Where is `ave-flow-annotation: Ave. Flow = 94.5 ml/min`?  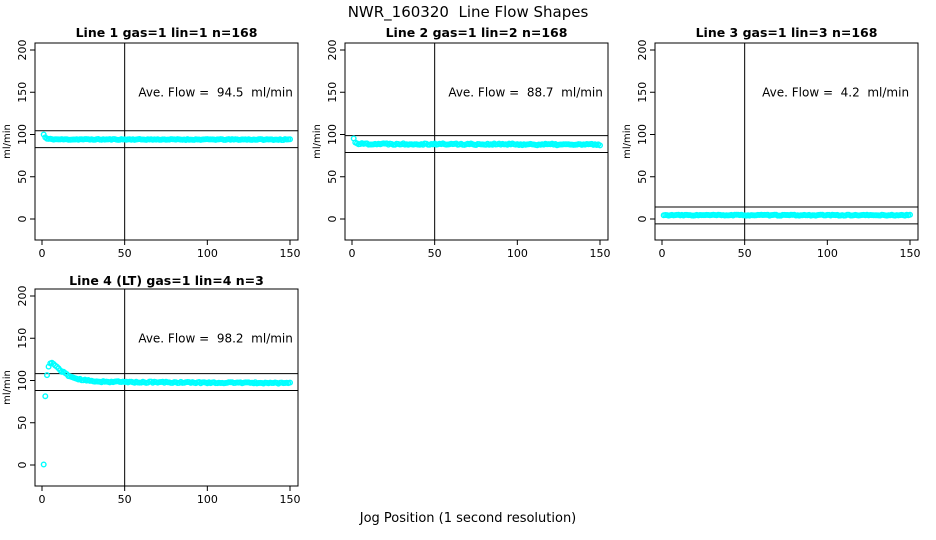 ave-flow-annotation: Ave. Flow = 94.5 ml/min is located at coordinates (215, 92).